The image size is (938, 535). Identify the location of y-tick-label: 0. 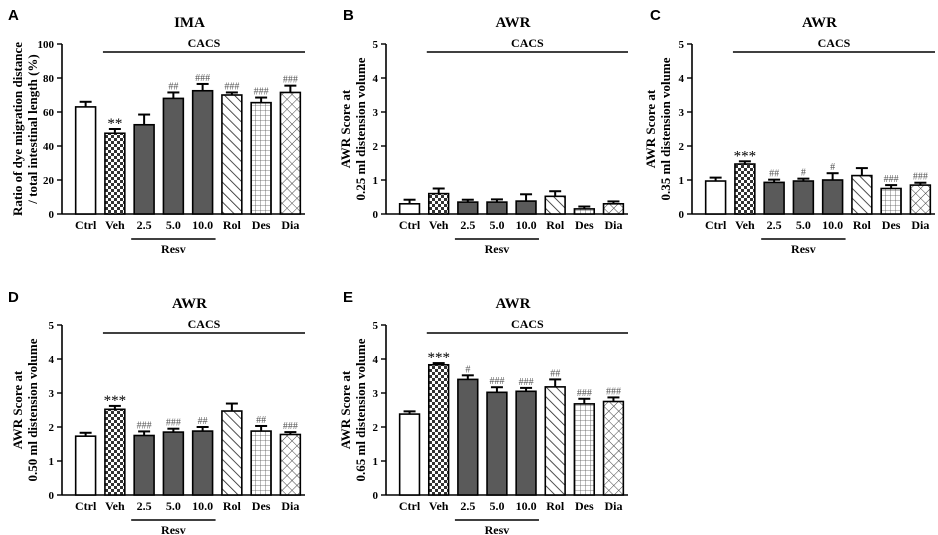
(682, 215).